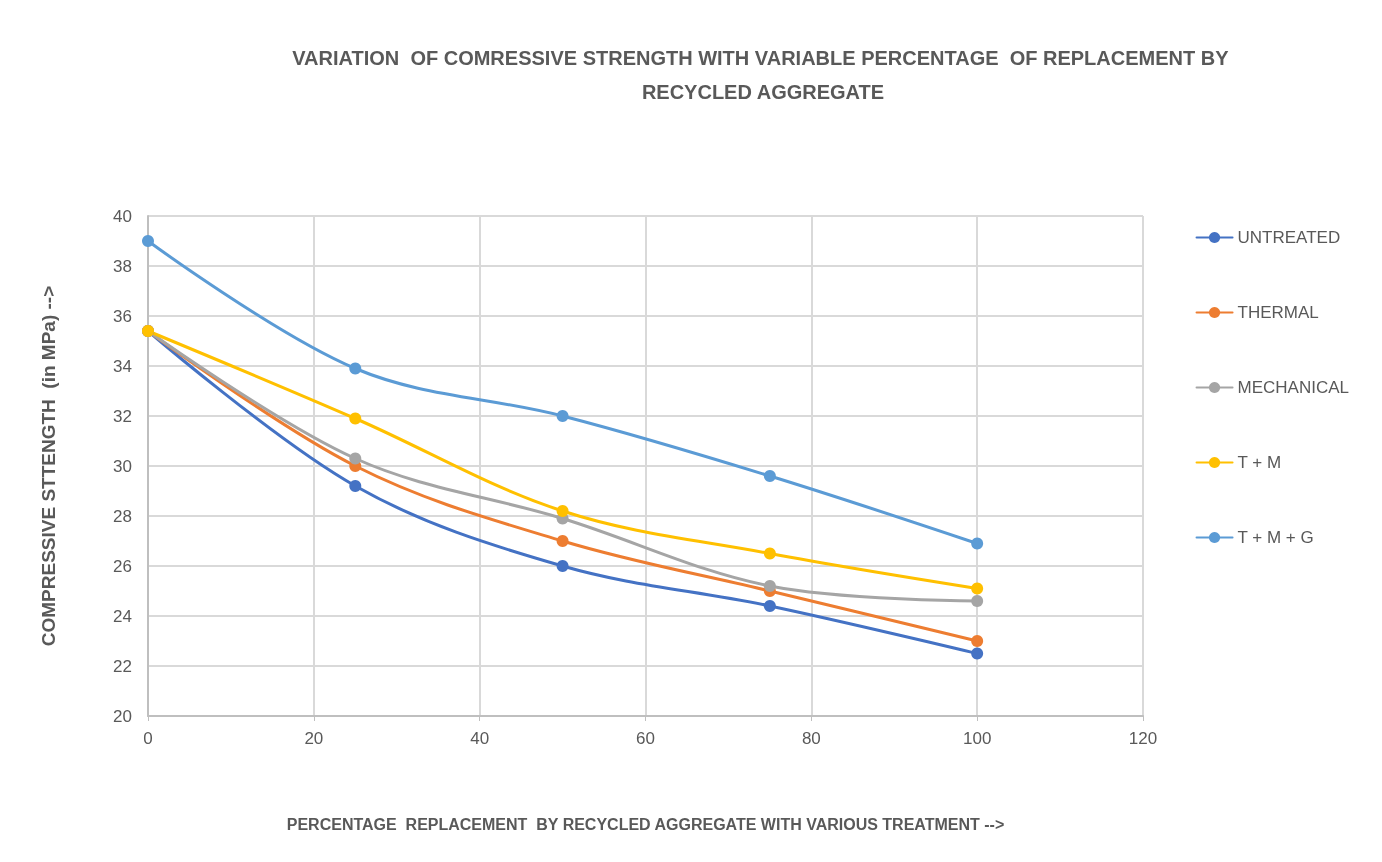  Describe the element at coordinates (122, 516) in the screenshot. I see `y-tick-label: 28` at that location.